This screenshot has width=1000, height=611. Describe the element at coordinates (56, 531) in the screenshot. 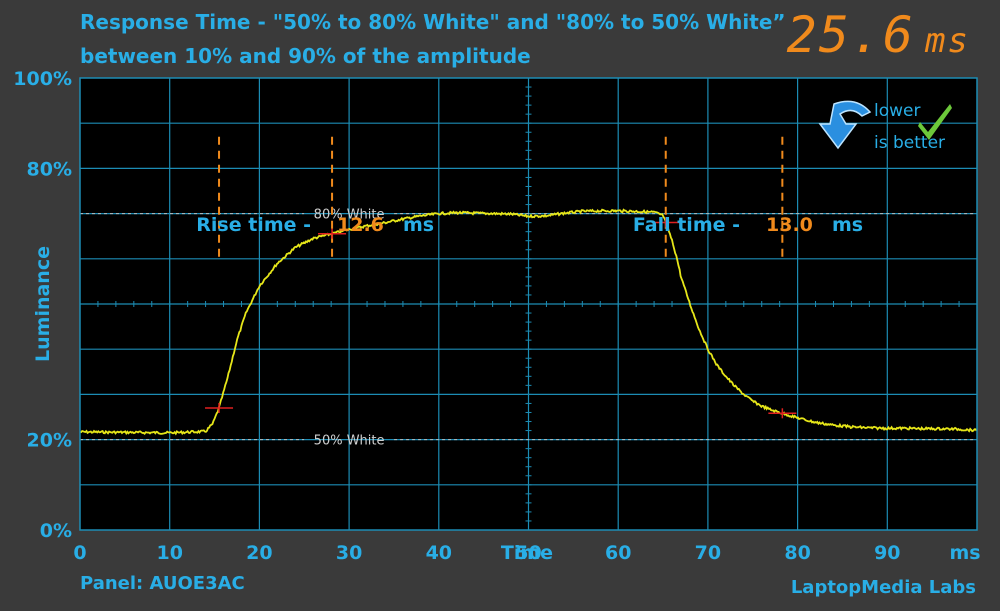

I see `y-tick-label: 0%` at that location.